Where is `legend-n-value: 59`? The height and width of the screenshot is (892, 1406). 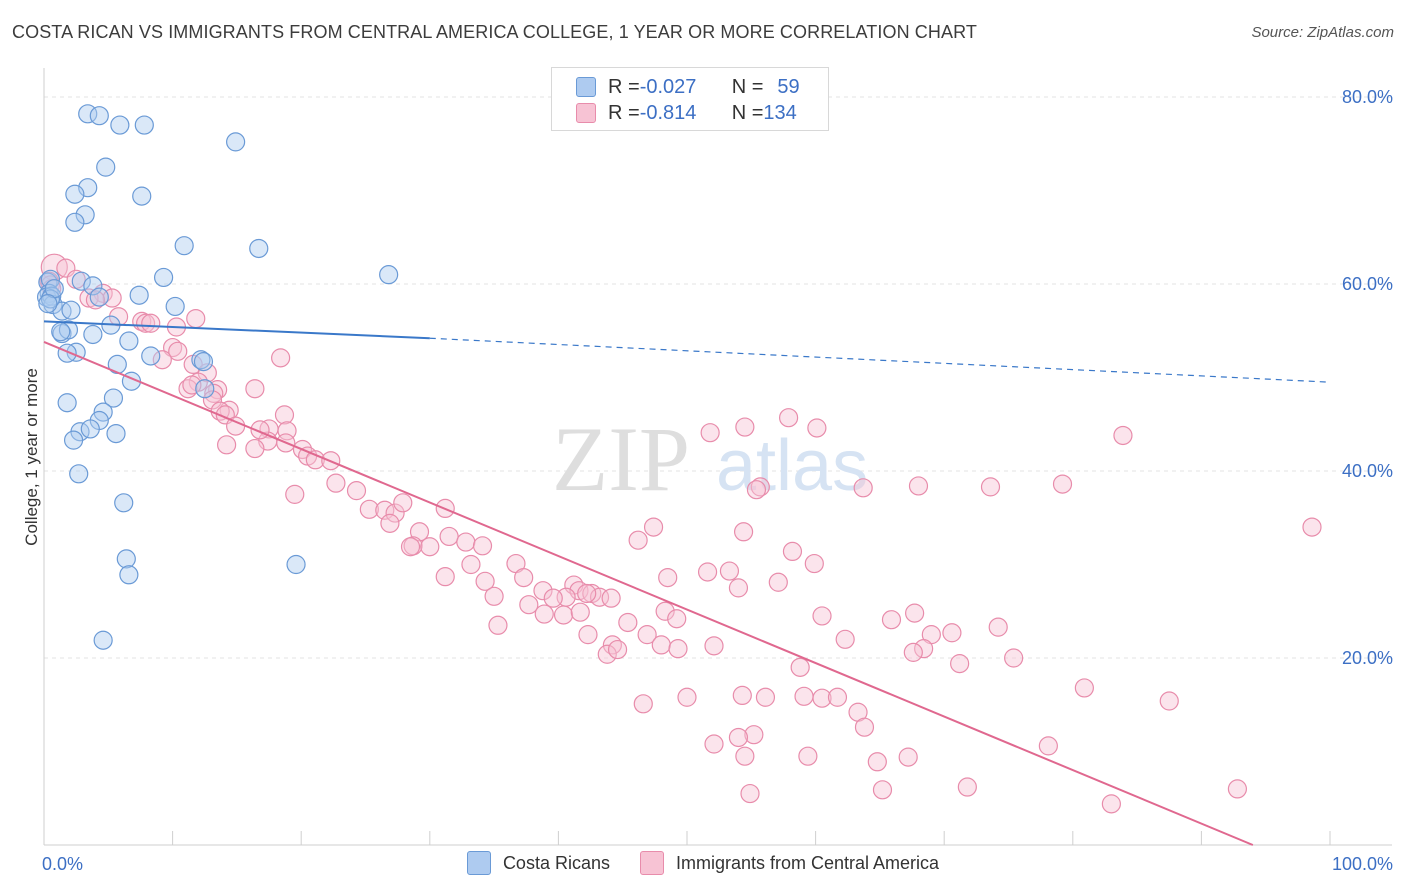 legend-n-value: 59 is located at coordinates (788, 86).